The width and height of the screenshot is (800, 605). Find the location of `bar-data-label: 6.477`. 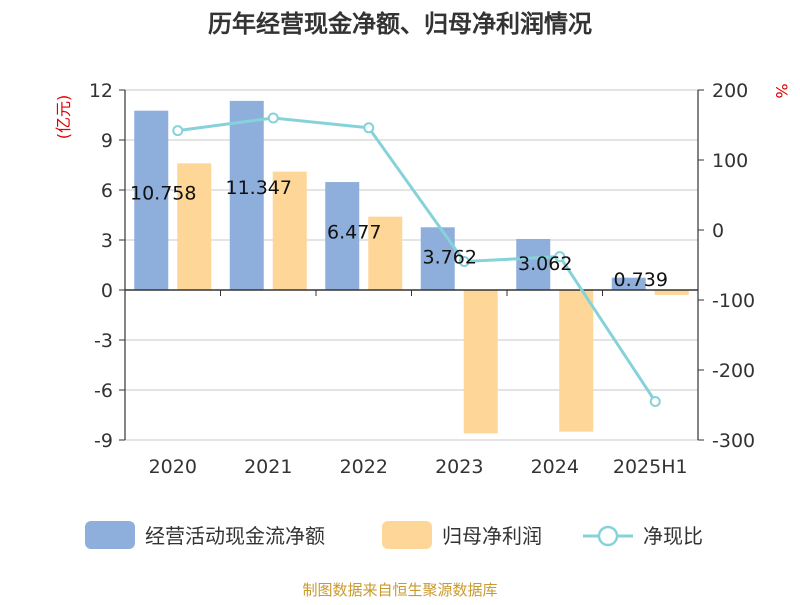

bar-data-label: 6.477 is located at coordinates (354, 233).